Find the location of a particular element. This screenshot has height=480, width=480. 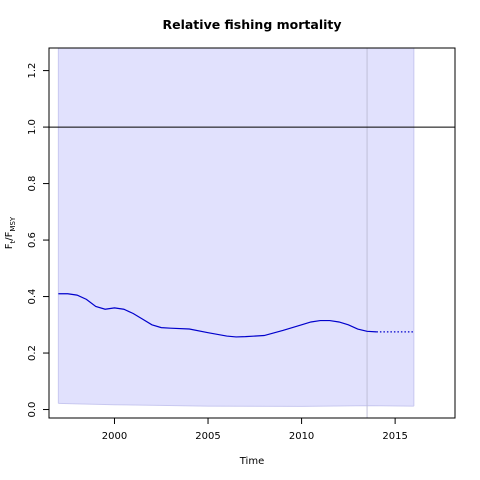

y-tick-label: 0.2 is located at coordinates (32, 353).